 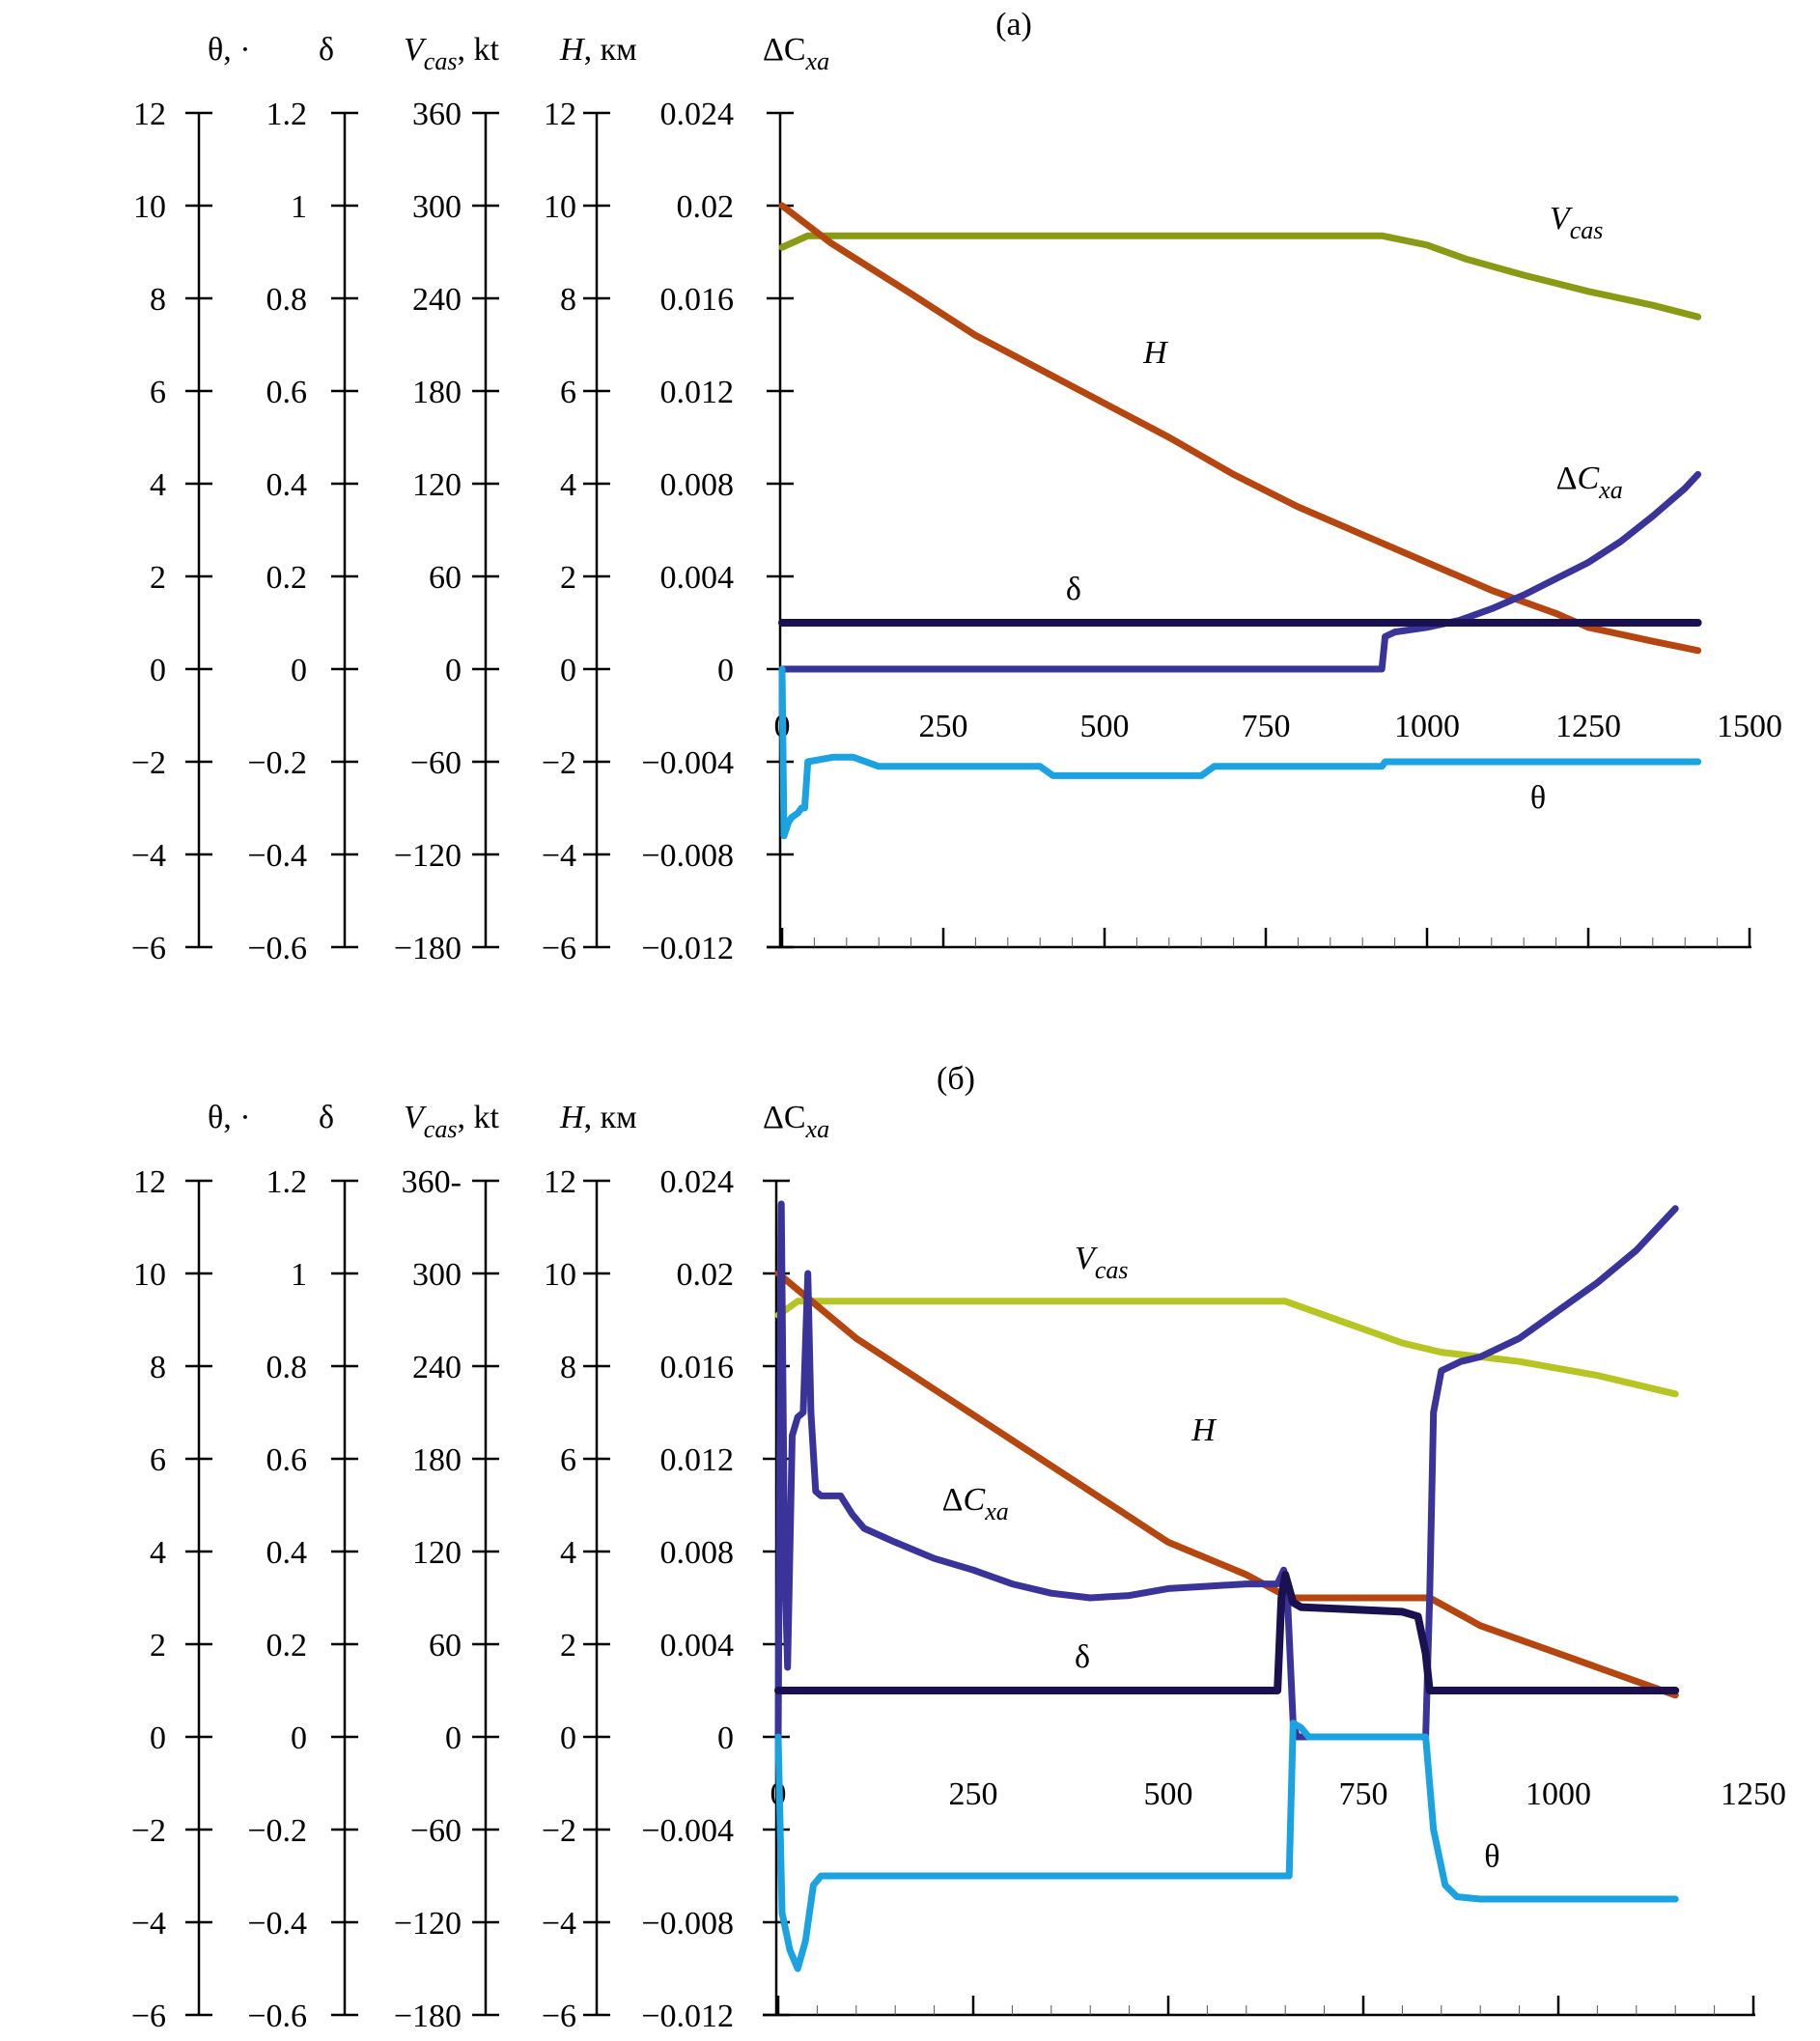 What do you see at coordinates (1204, 1430) in the screenshot?
I see `series-label: H` at bounding box center [1204, 1430].